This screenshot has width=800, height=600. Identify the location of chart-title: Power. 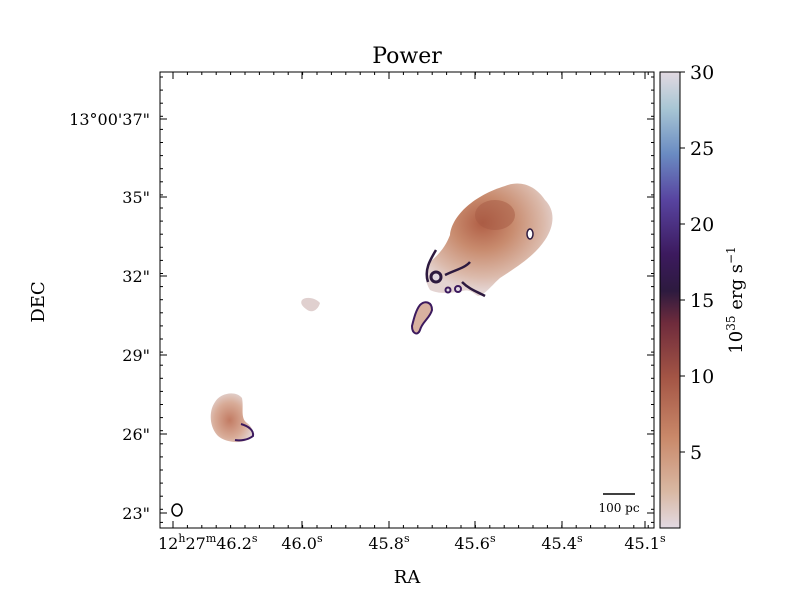
(407, 56).